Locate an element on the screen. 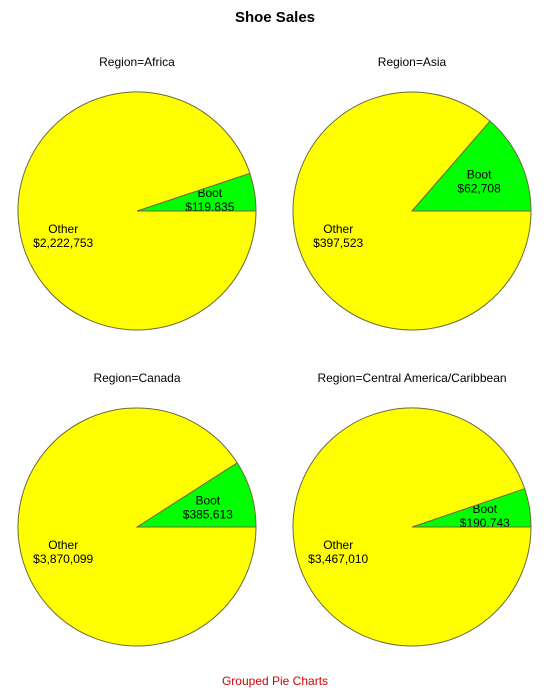 The width and height of the screenshot is (550, 700). slice-label-other: Other $397,523 is located at coordinates (338, 236).